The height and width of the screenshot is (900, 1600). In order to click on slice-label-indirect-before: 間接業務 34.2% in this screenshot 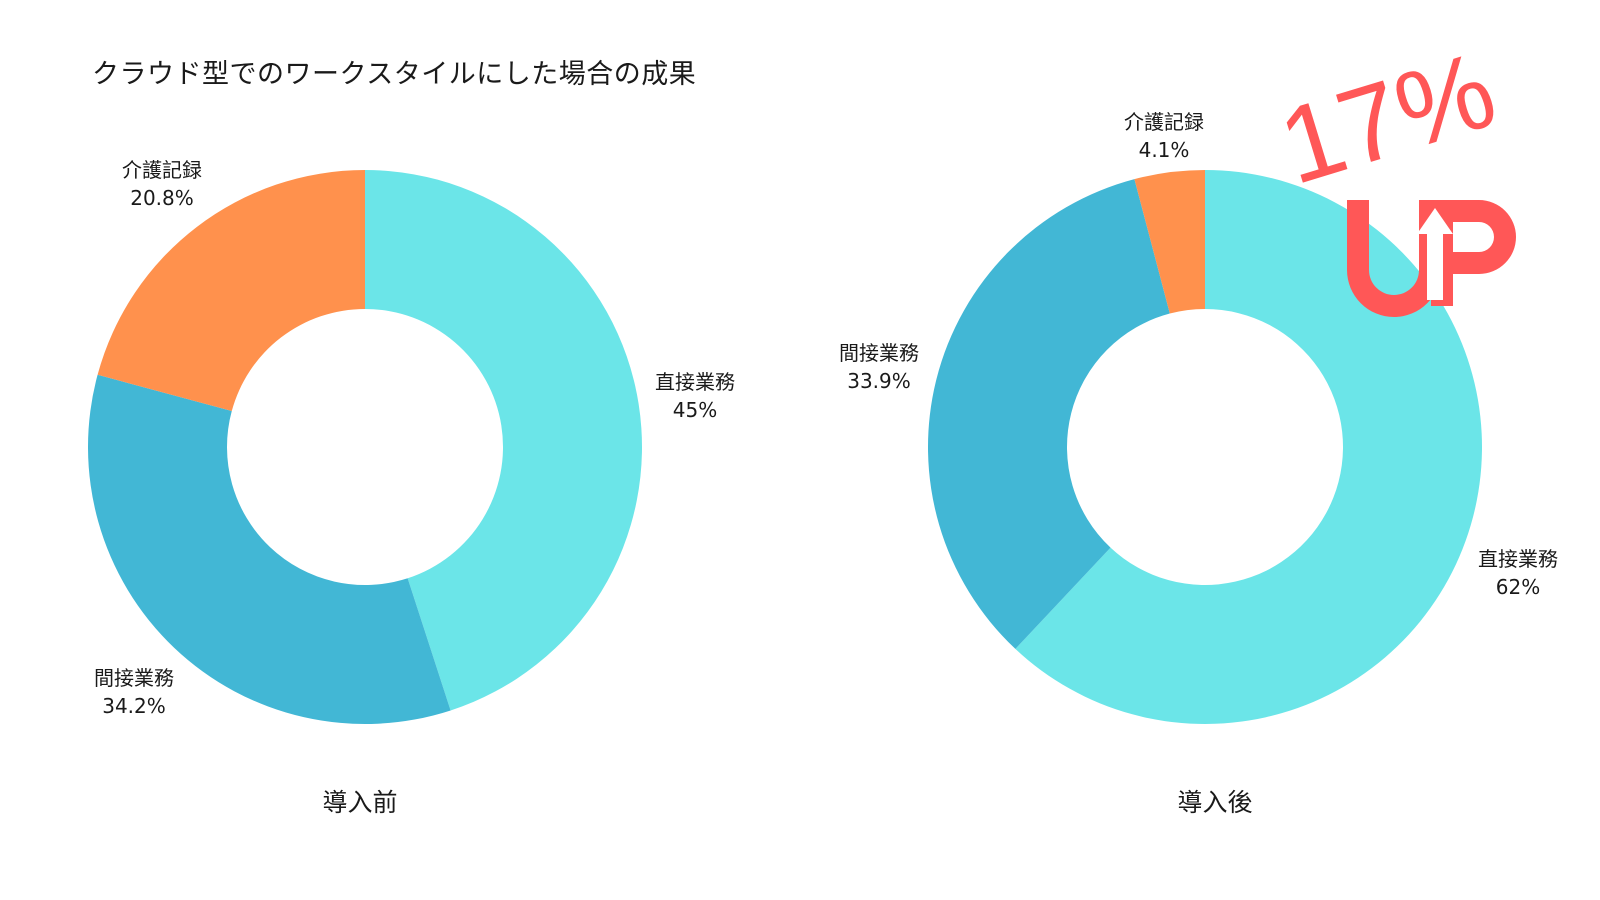, I will do `click(134, 692)`.